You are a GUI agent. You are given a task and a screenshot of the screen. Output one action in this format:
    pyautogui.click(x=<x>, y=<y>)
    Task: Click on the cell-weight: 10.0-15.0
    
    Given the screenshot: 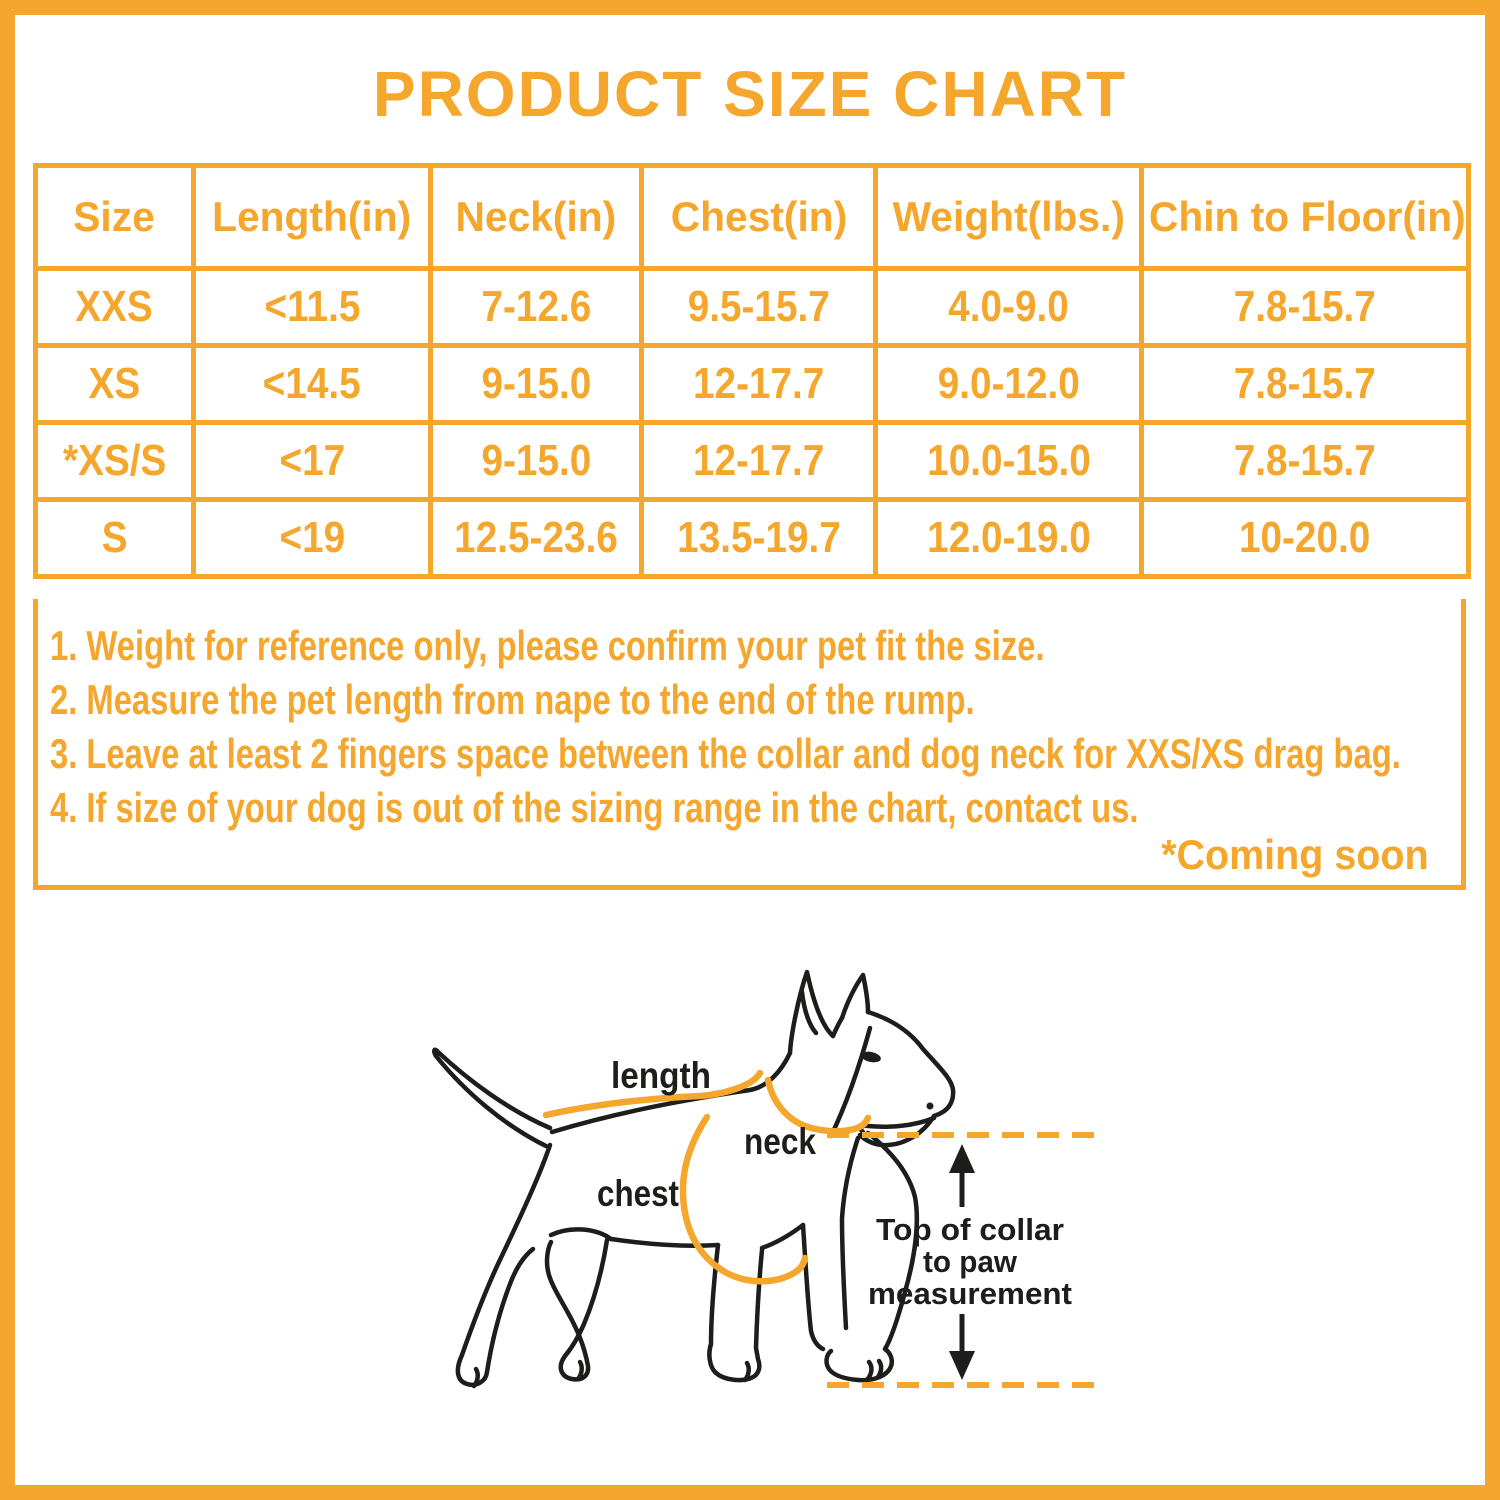 What is the action you would take?
    pyautogui.click(x=1008, y=461)
    